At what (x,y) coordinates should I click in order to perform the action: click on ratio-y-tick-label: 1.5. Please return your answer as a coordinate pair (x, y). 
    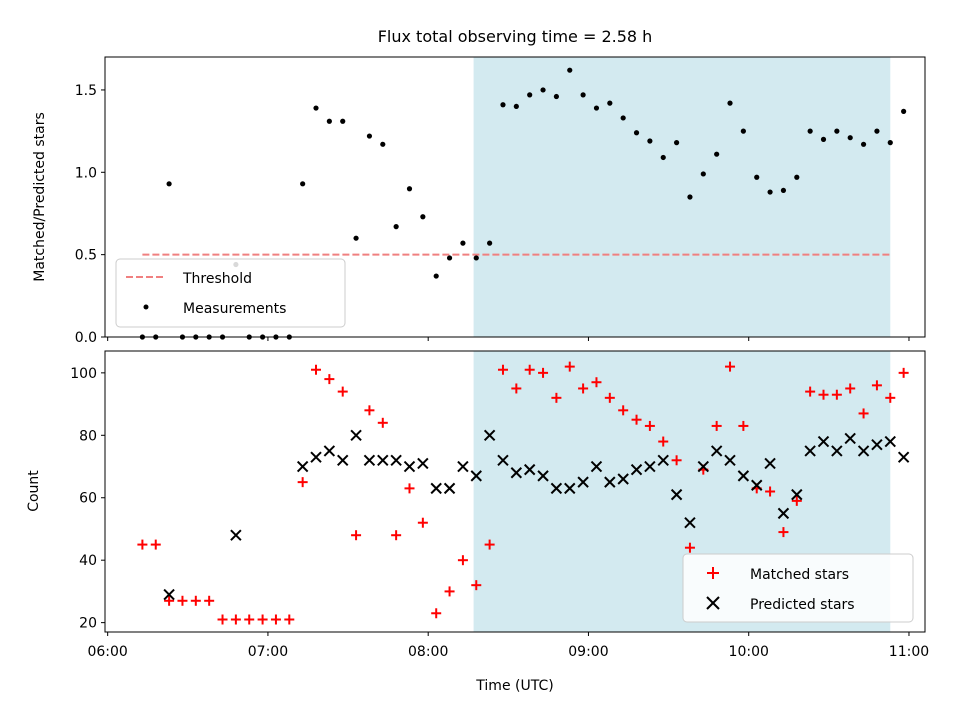
    Looking at the image, I should click on (86, 91).